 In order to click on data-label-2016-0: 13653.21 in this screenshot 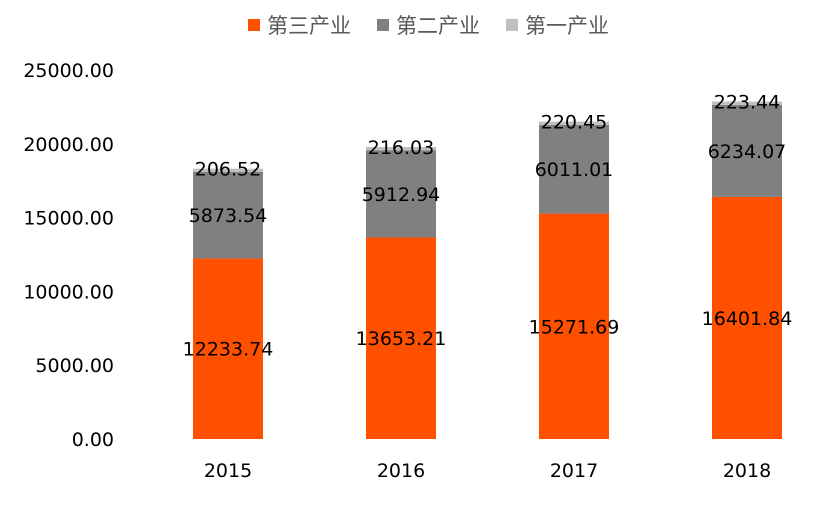, I will do `click(401, 339)`.